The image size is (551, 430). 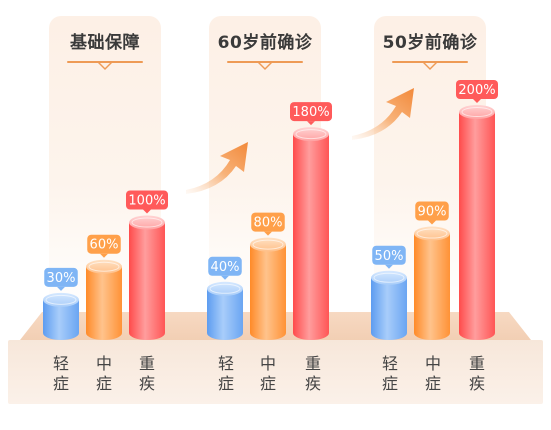 I want to click on value-label-text: 40%, so click(x=225, y=267).